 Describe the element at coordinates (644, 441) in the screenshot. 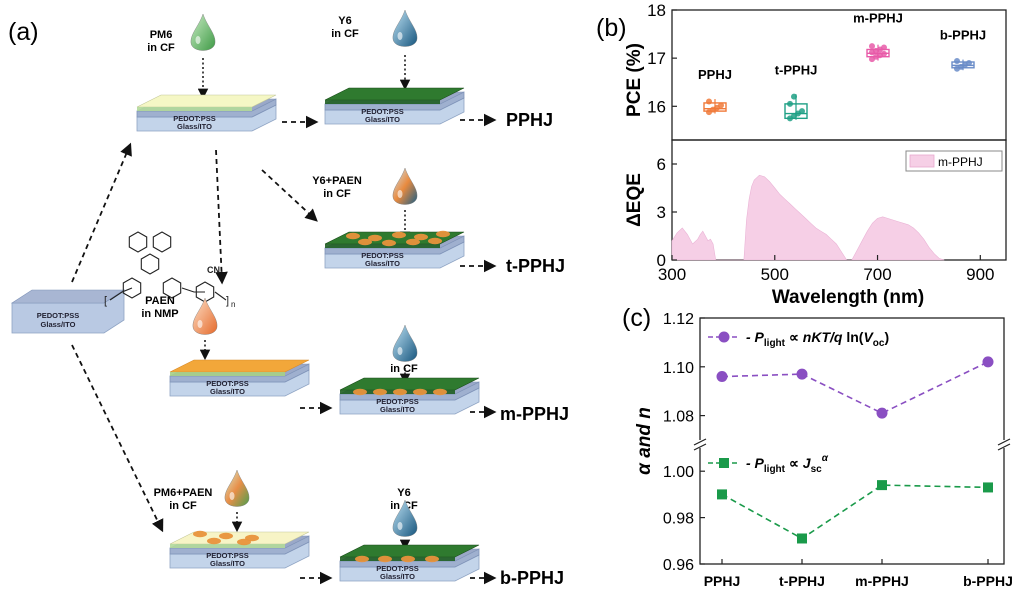

I see `alpha-n-ylabel: α and n` at that location.